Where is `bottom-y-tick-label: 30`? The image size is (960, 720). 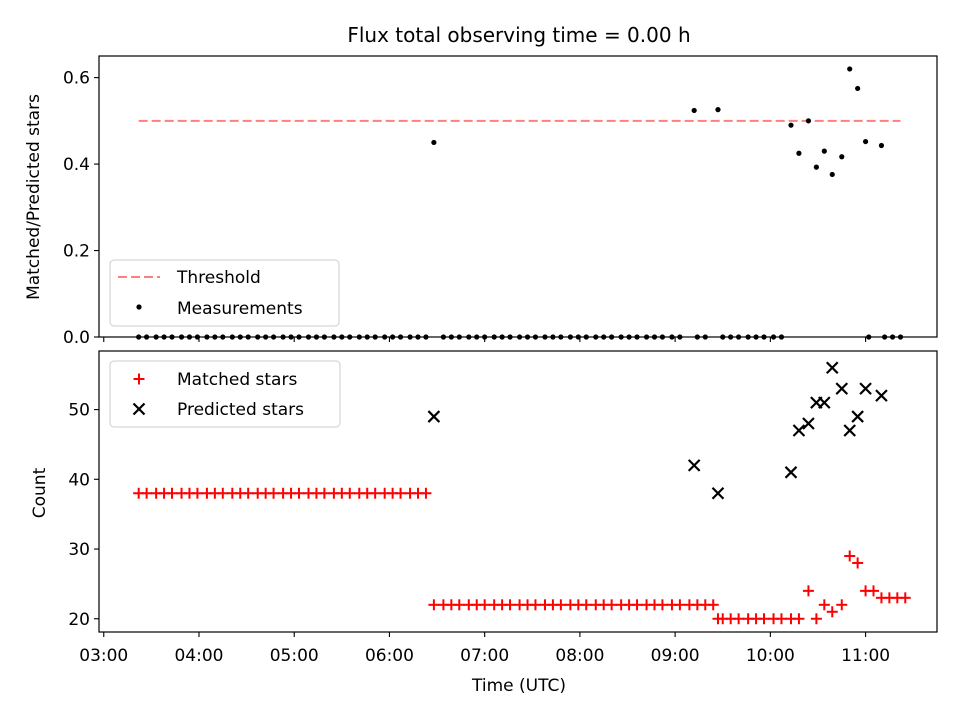 bottom-y-tick-label: 30 is located at coordinates (79, 550).